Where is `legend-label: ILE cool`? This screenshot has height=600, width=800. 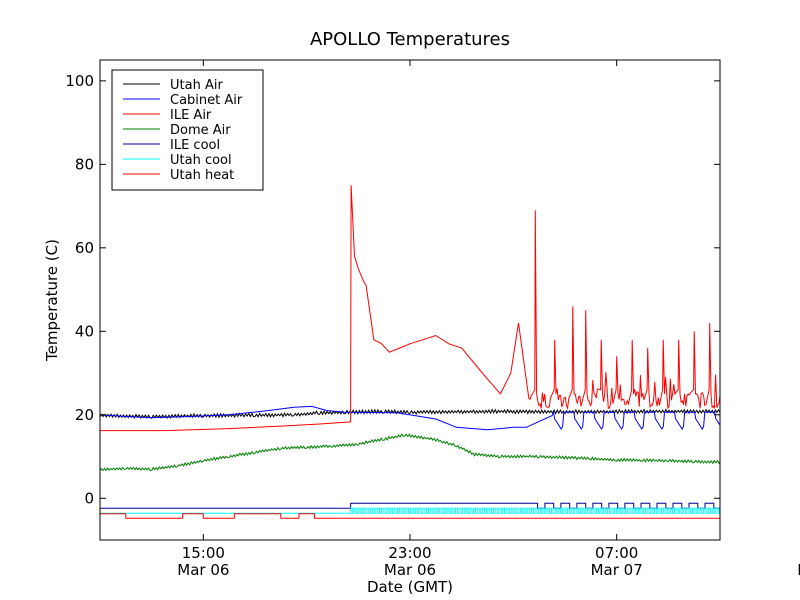 legend-label: ILE cool is located at coordinates (195, 145).